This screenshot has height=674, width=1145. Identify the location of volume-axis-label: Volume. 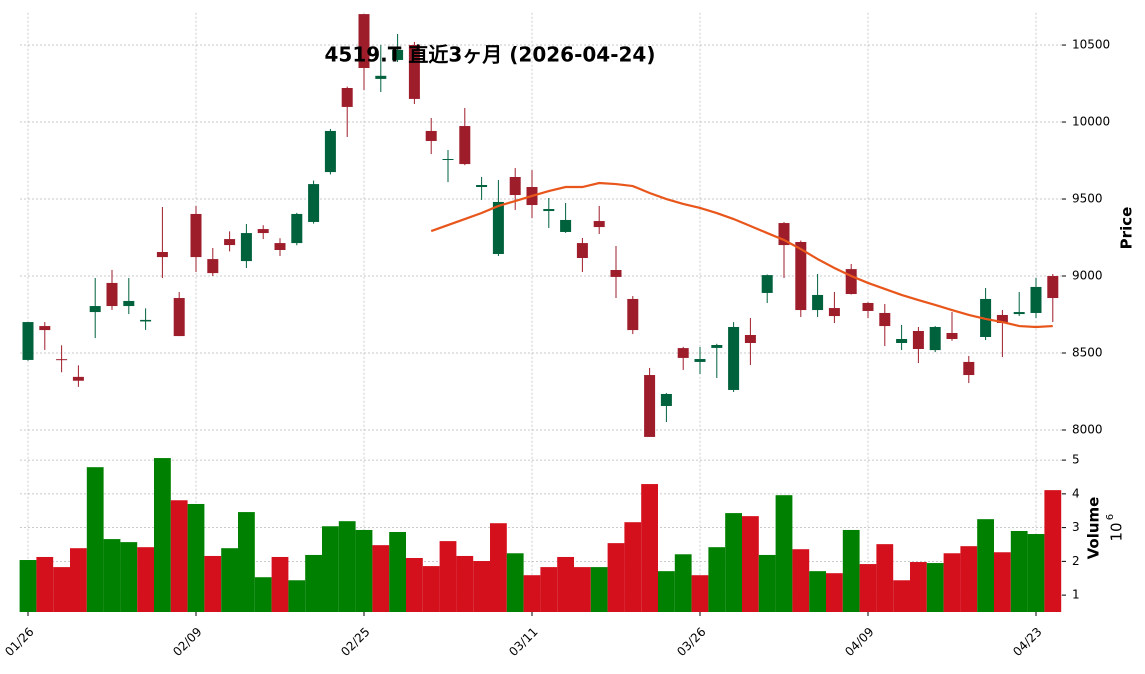
(1094, 528).